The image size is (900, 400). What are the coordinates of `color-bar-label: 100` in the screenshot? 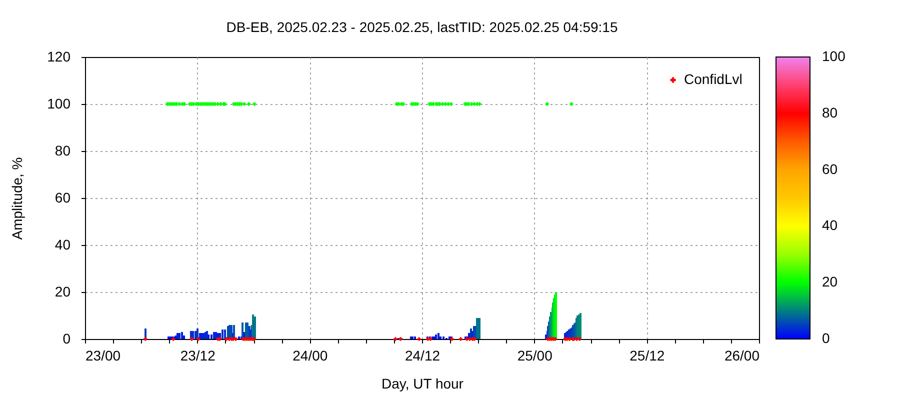 It's located at (834, 56).